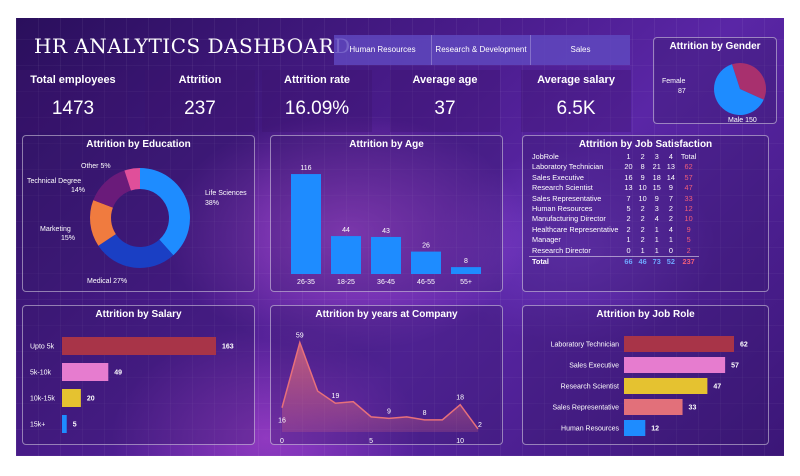 The image size is (800, 476). What do you see at coordinates (670, 156) in the screenshot?
I see `table-header-cell: 4` at bounding box center [670, 156].